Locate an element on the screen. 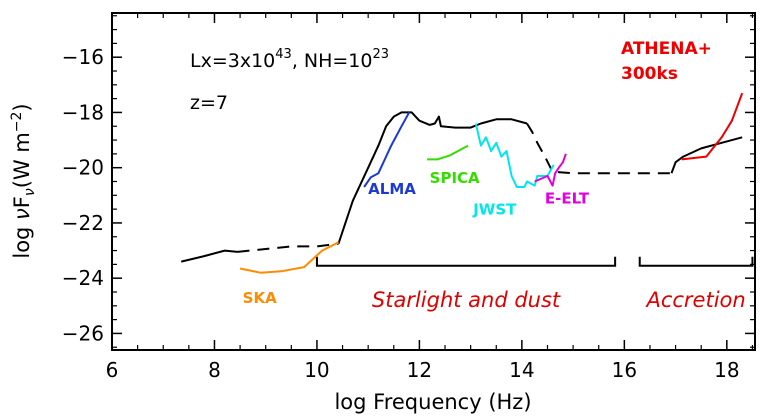  alma-sensitivity-line is located at coordinates (387, 149).